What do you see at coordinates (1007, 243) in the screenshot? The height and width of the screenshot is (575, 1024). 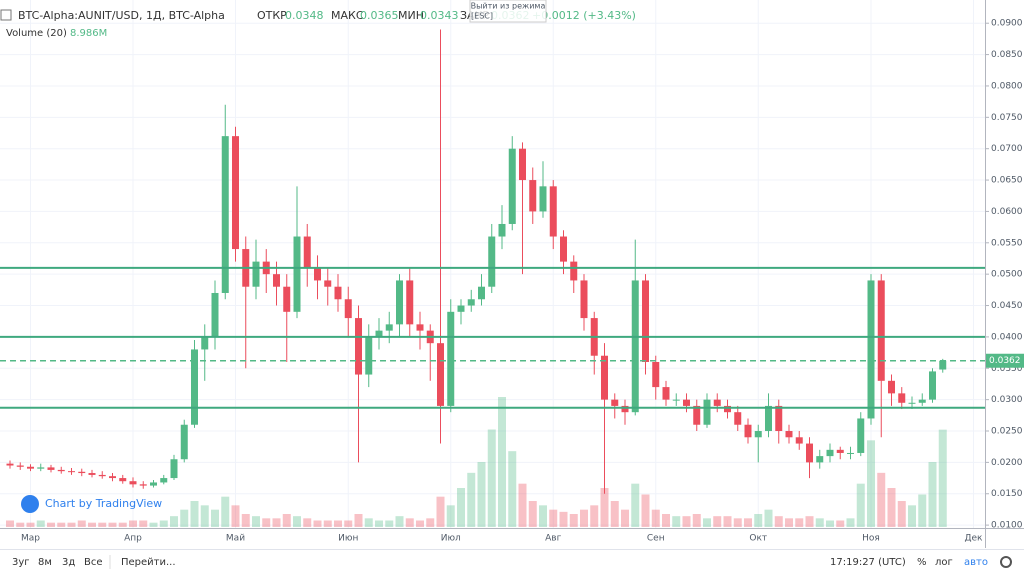 I see `y-tick-label: 0.0550` at bounding box center [1007, 243].